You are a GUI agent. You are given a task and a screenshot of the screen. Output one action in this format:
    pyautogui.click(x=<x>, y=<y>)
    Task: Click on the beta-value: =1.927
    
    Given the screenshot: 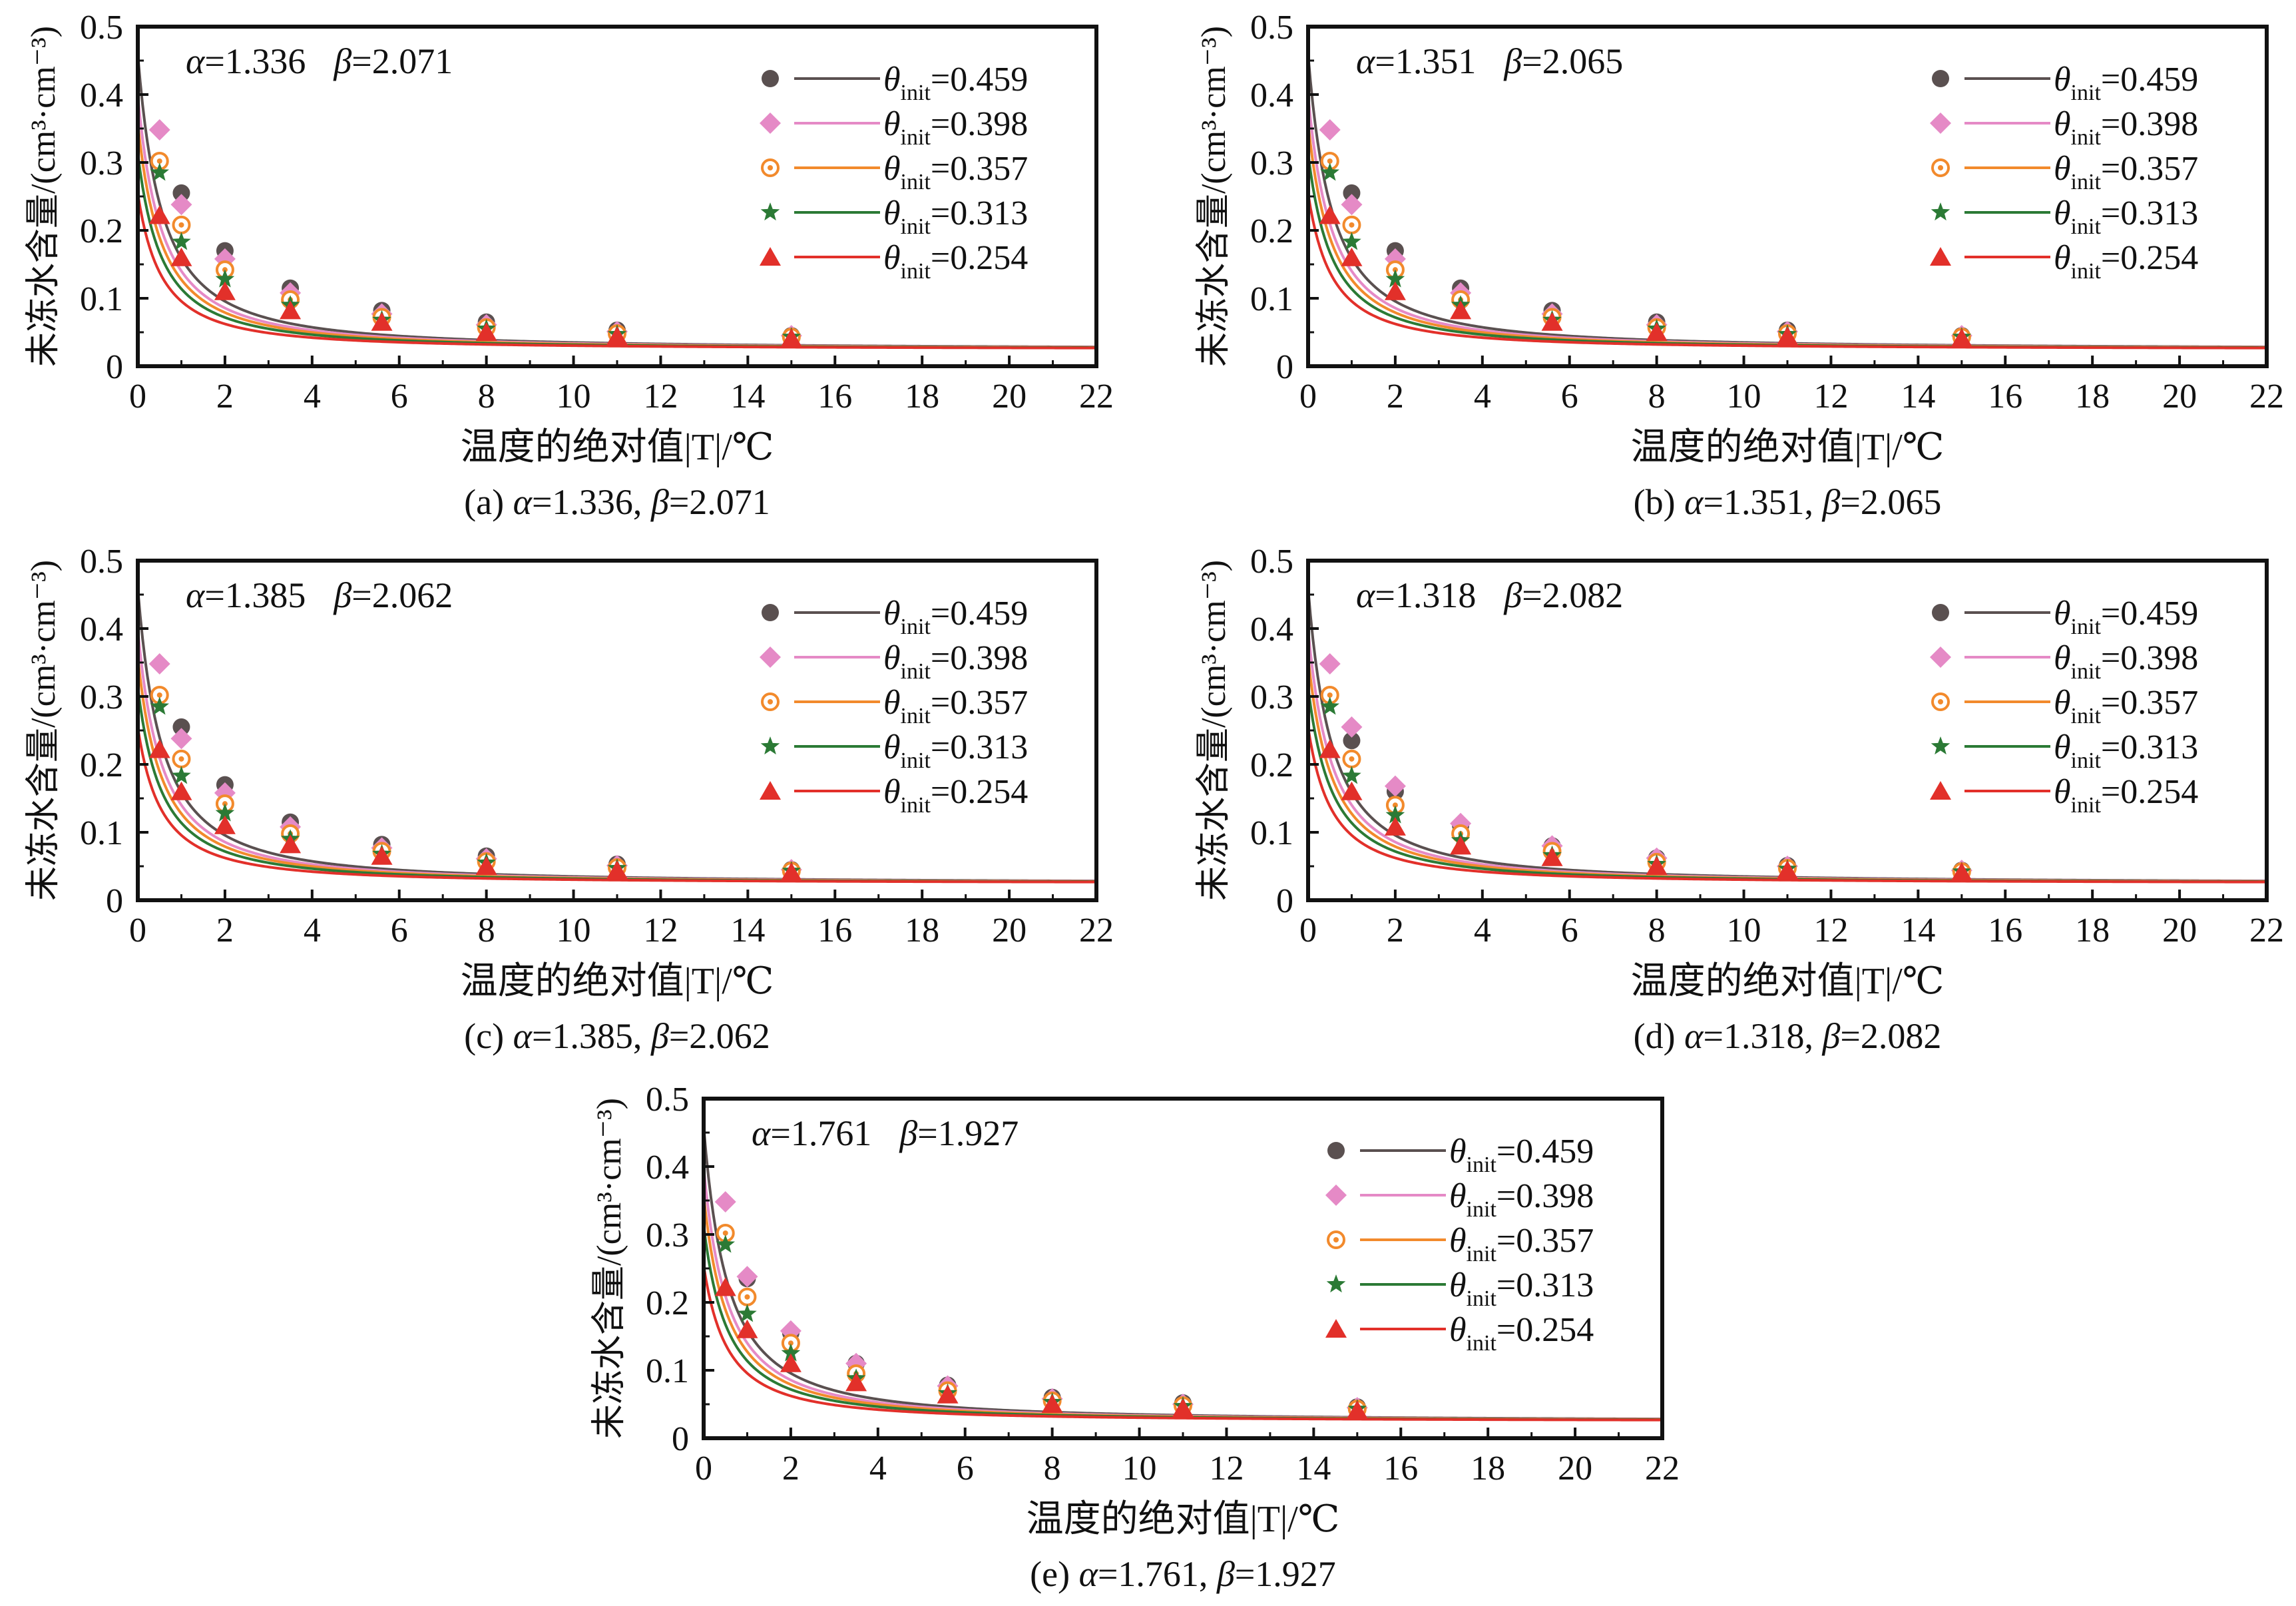 What is the action you would take?
    pyautogui.click(x=968, y=1133)
    